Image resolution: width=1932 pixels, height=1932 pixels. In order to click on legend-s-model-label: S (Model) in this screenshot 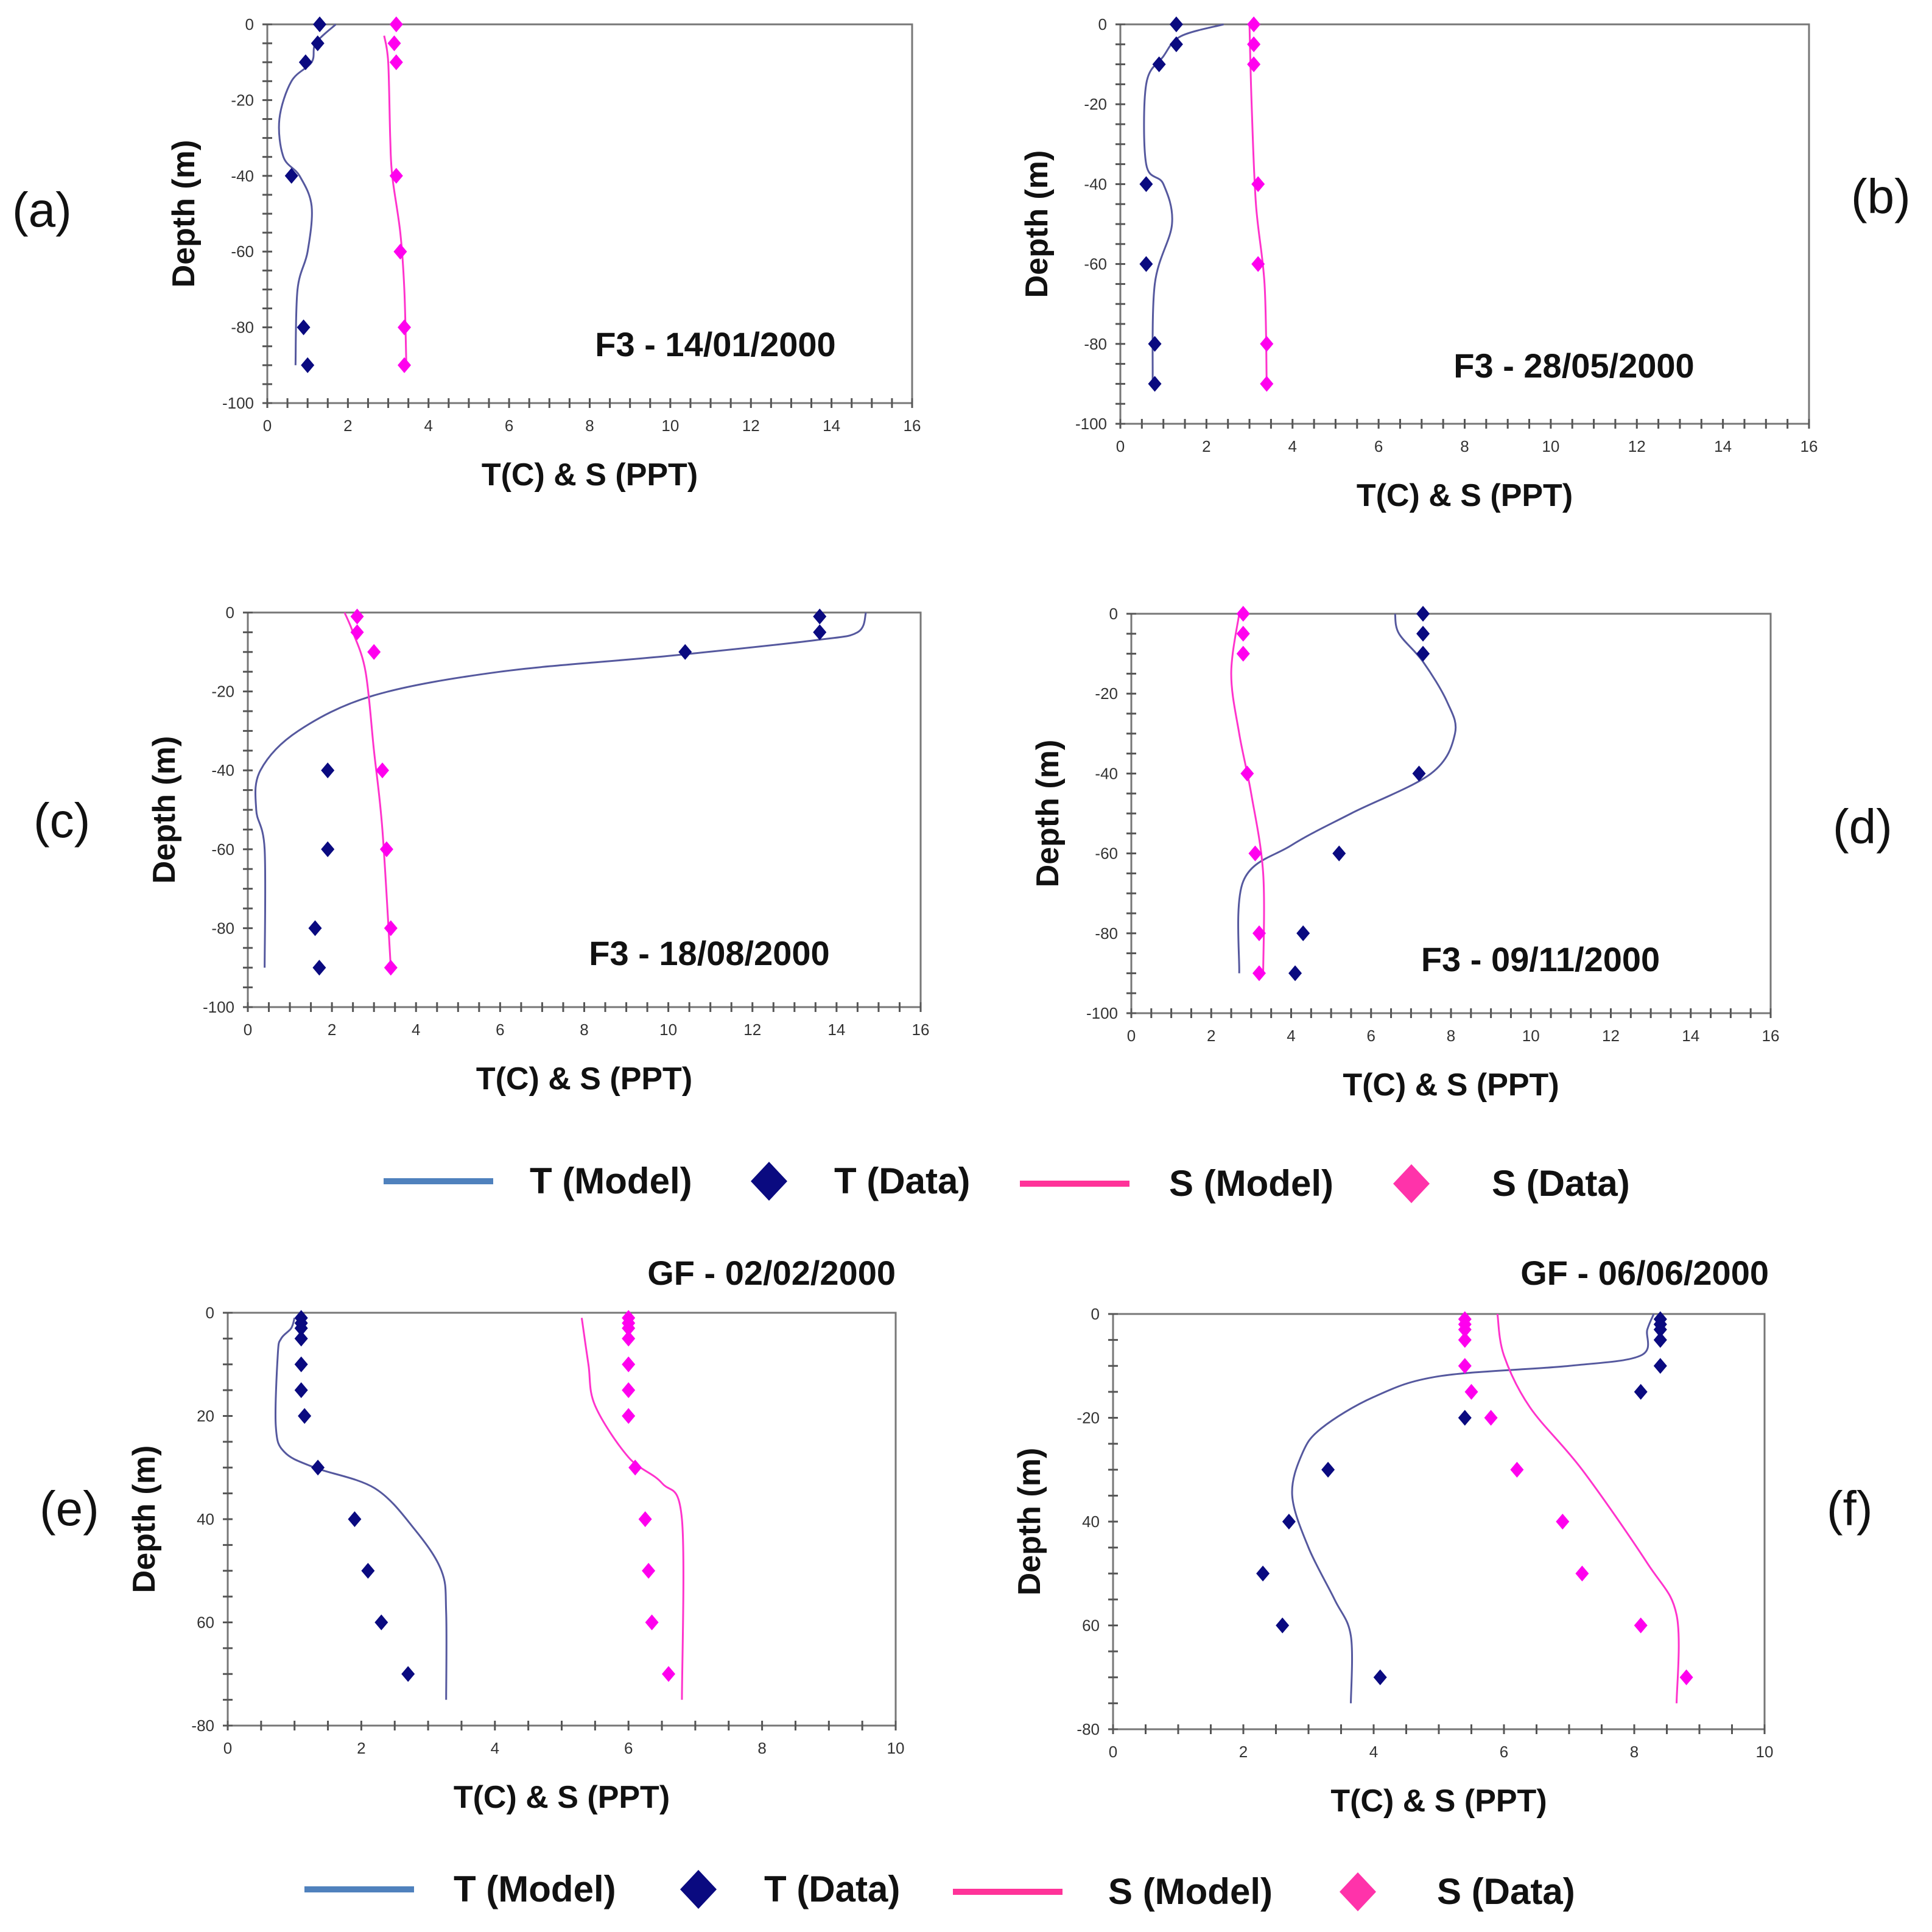, I will do `click(1251, 1183)`.